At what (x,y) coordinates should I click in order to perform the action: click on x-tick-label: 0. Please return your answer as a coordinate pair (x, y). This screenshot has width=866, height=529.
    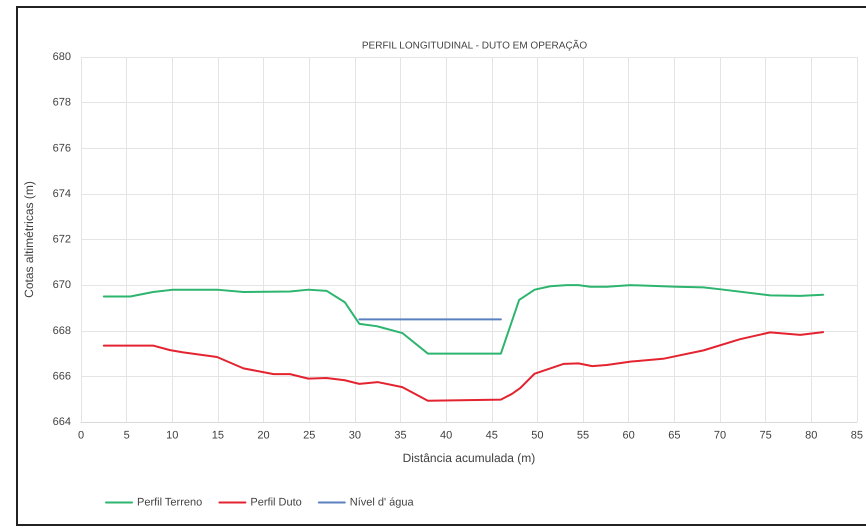
    Looking at the image, I should click on (81, 436).